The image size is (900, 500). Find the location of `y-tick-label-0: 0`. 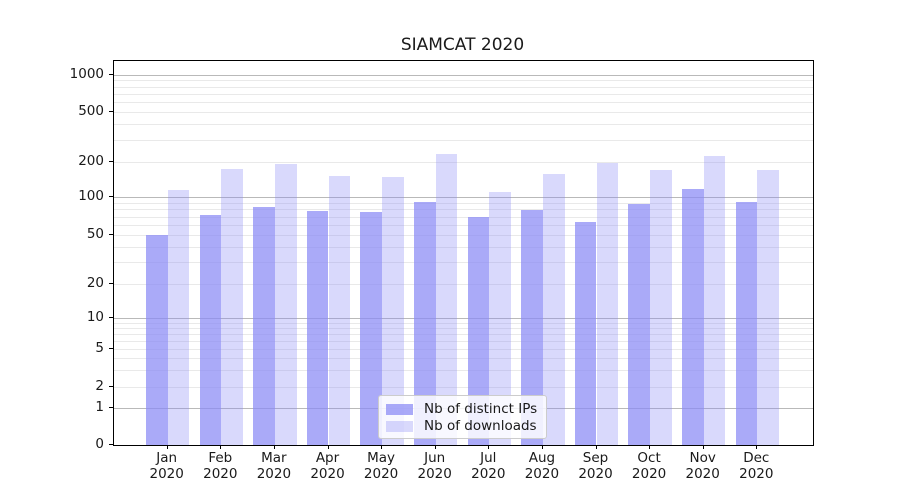

y-tick-label-0: 0 is located at coordinates (99, 444).